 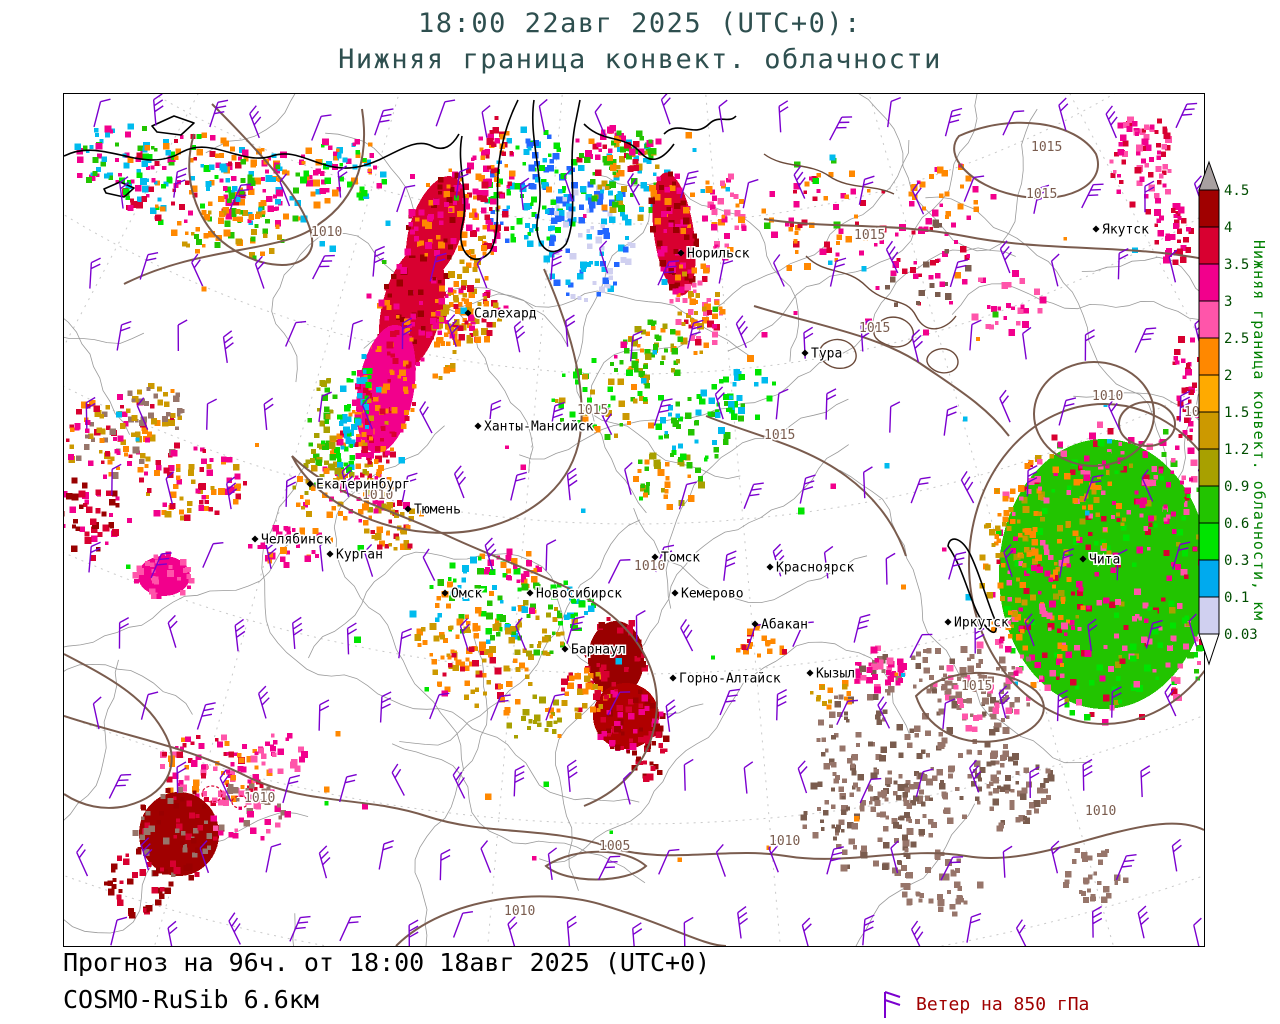 I want to click on city-label: Красноярск, so click(x=815, y=568).